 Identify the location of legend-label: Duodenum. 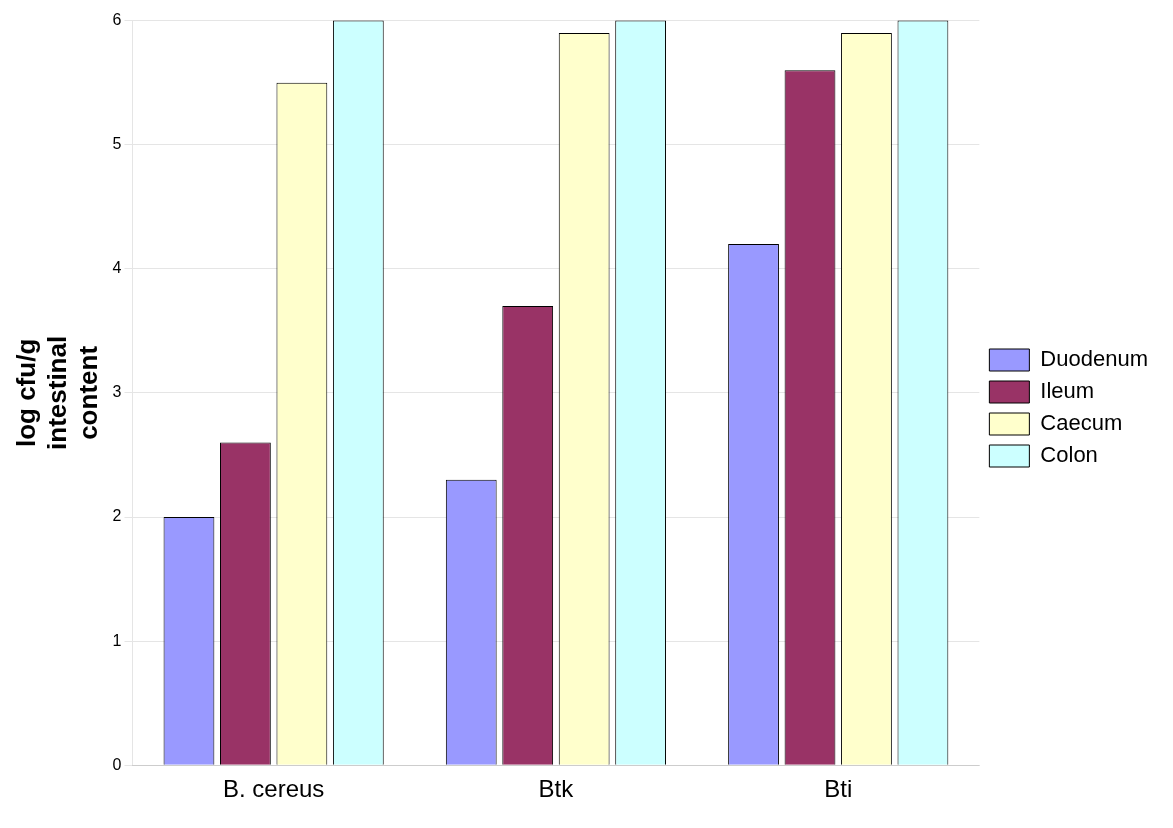
(1094, 359).